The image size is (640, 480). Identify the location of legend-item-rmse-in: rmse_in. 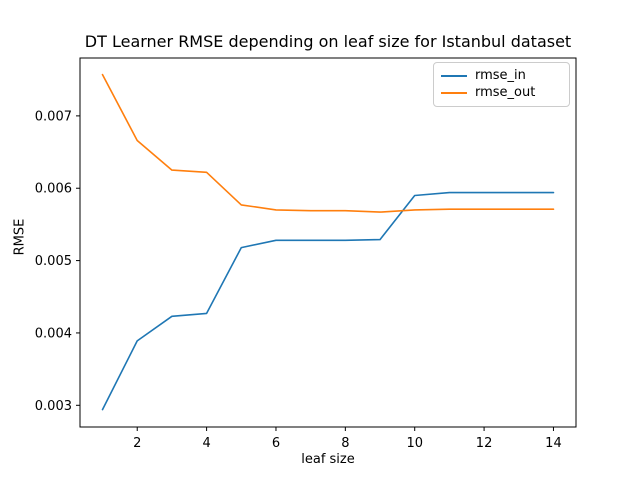
(501, 76).